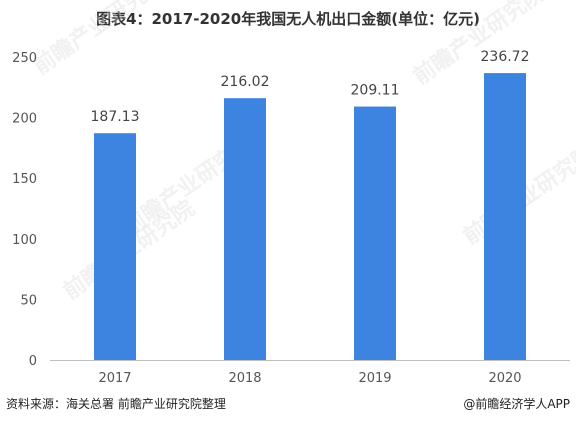 The width and height of the screenshot is (576, 423). What do you see at coordinates (288, 19) in the screenshot?
I see `chart-title: 图表4：2017-2020年我国无人机出口金额(单位：亿元)` at bounding box center [288, 19].